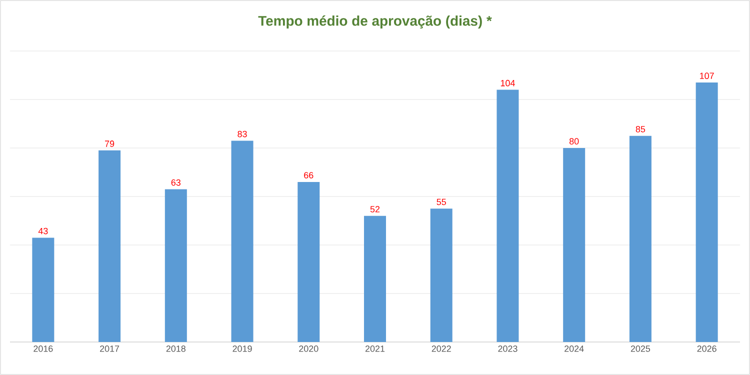 This screenshot has width=750, height=375. Describe the element at coordinates (508, 349) in the screenshot. I see `x-tick-label: 2023` at that location.